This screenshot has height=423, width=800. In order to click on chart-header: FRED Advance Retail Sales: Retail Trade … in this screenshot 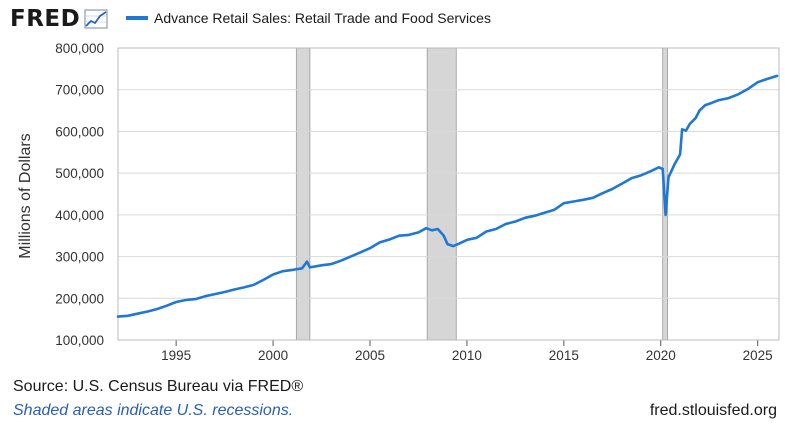, I will do `click(400, 20)`.